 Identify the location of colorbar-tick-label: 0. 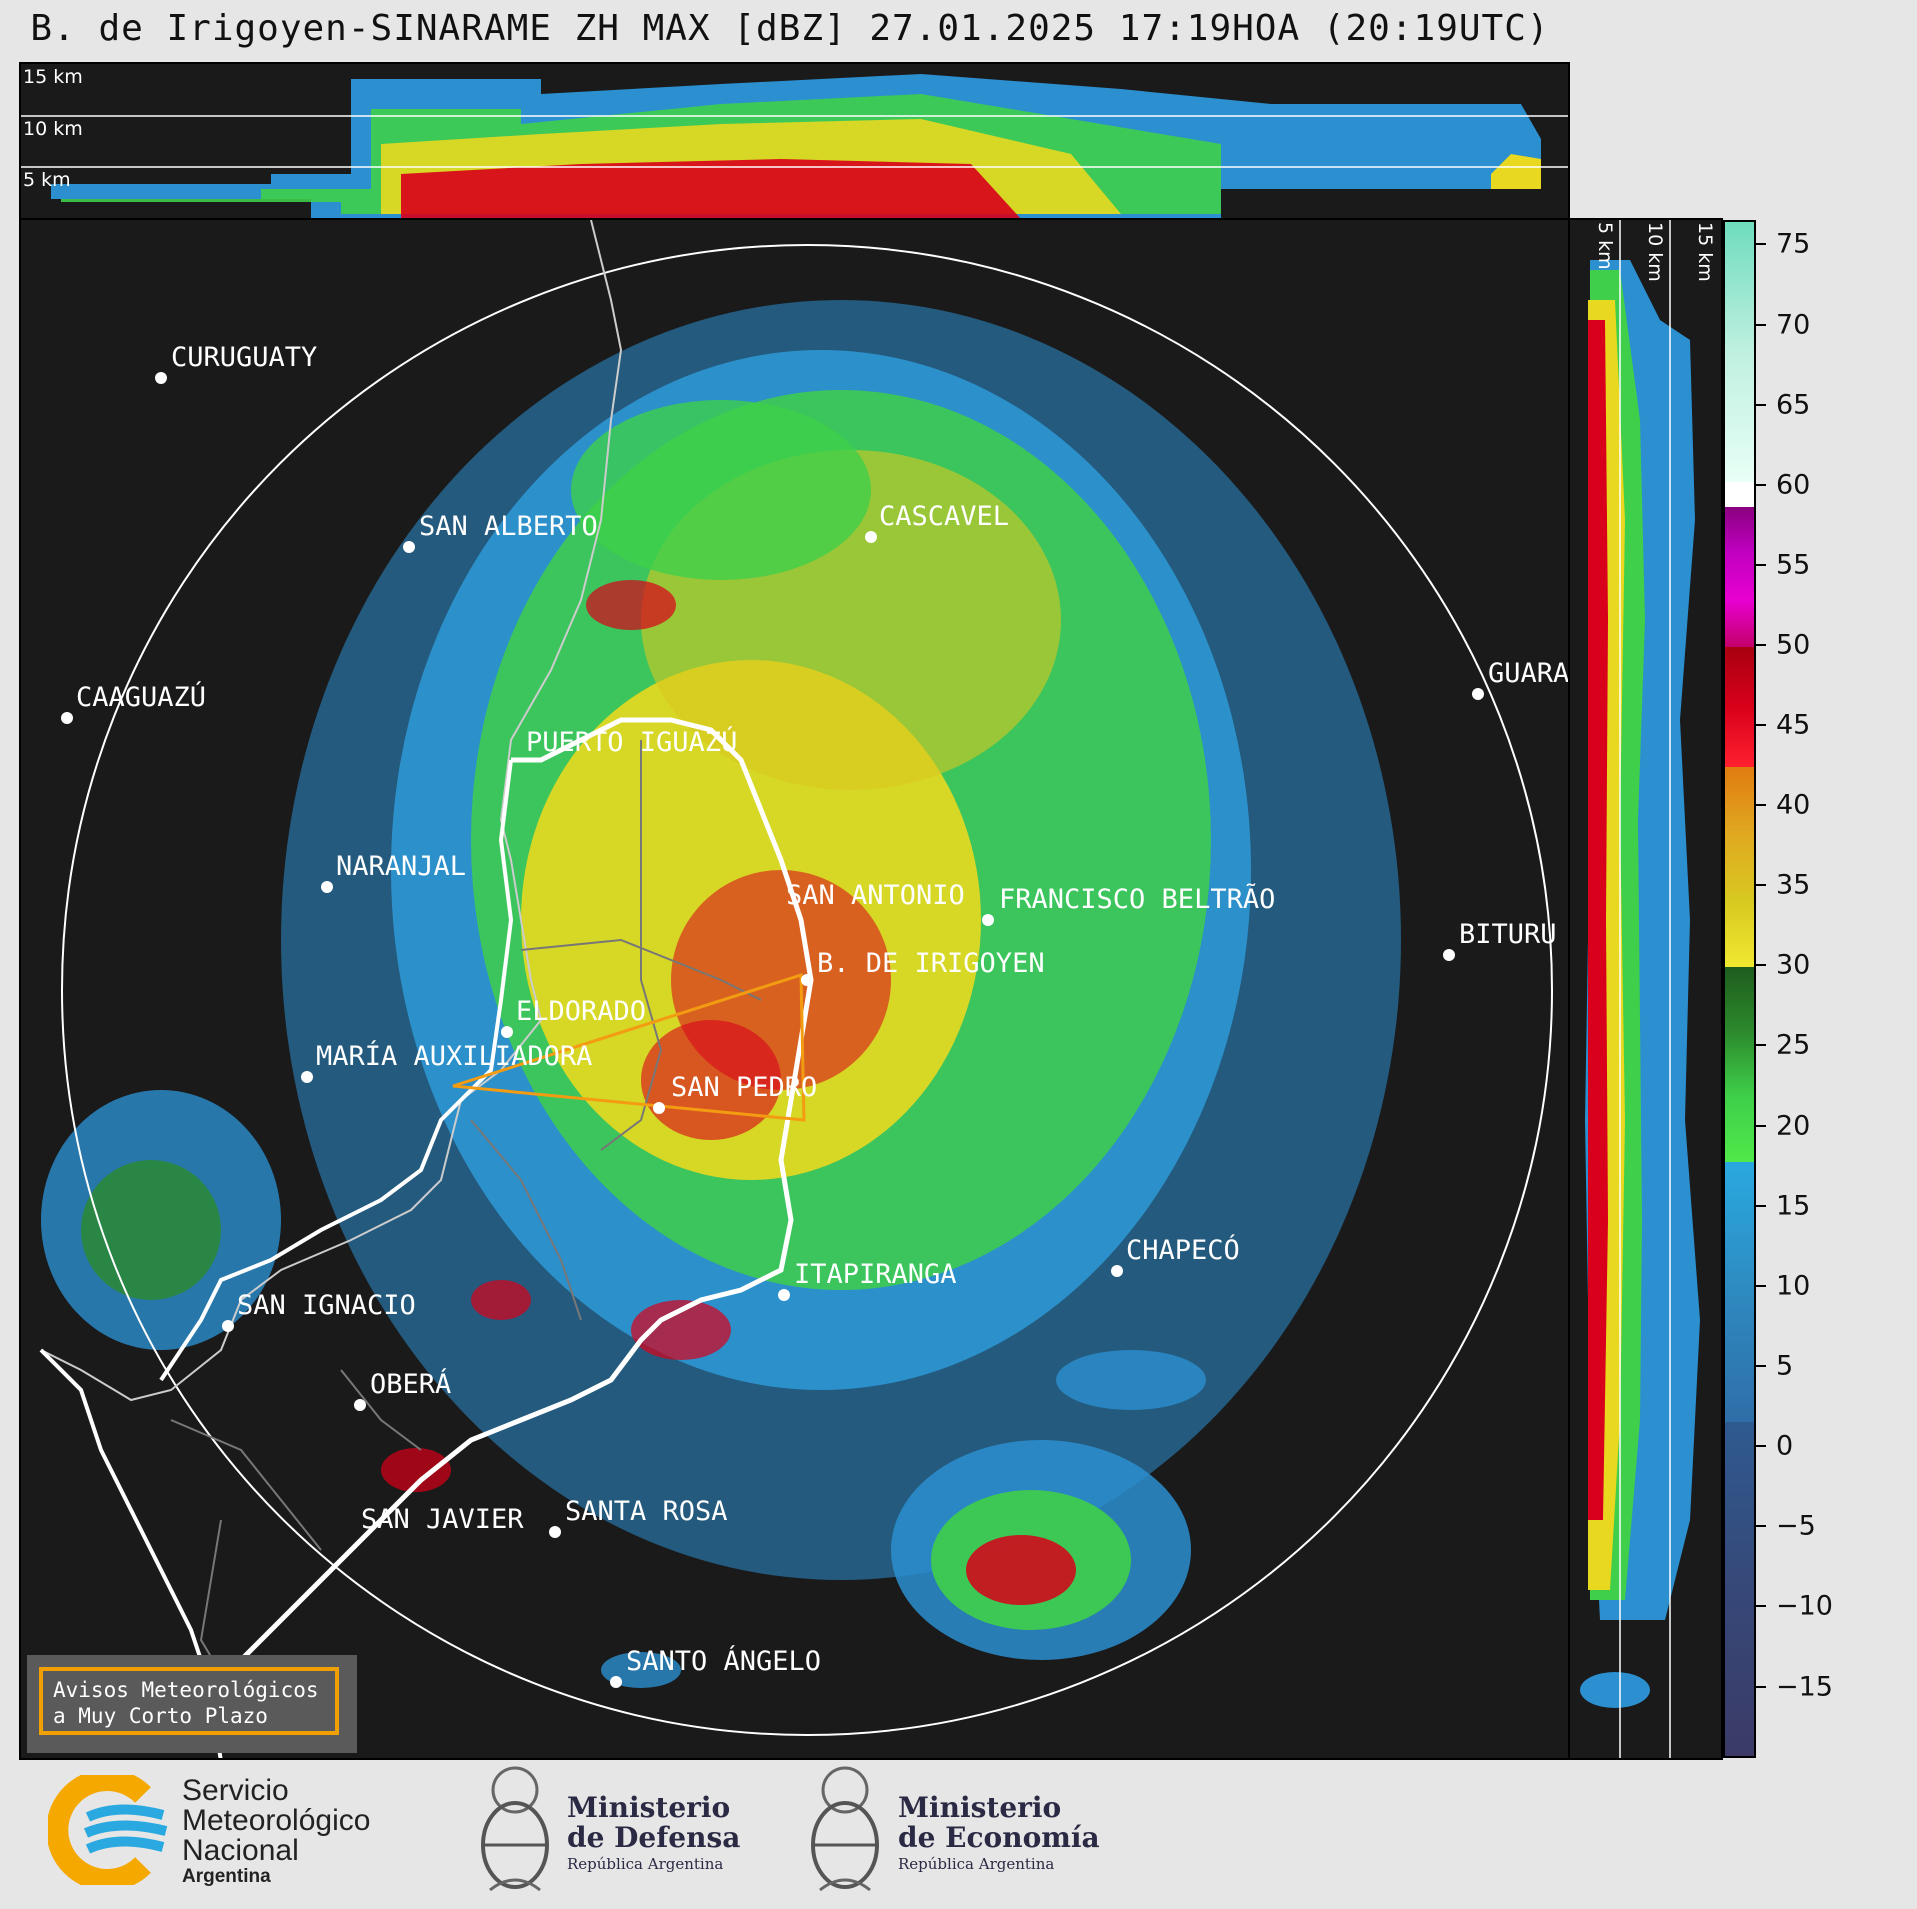
(1785, 1446).